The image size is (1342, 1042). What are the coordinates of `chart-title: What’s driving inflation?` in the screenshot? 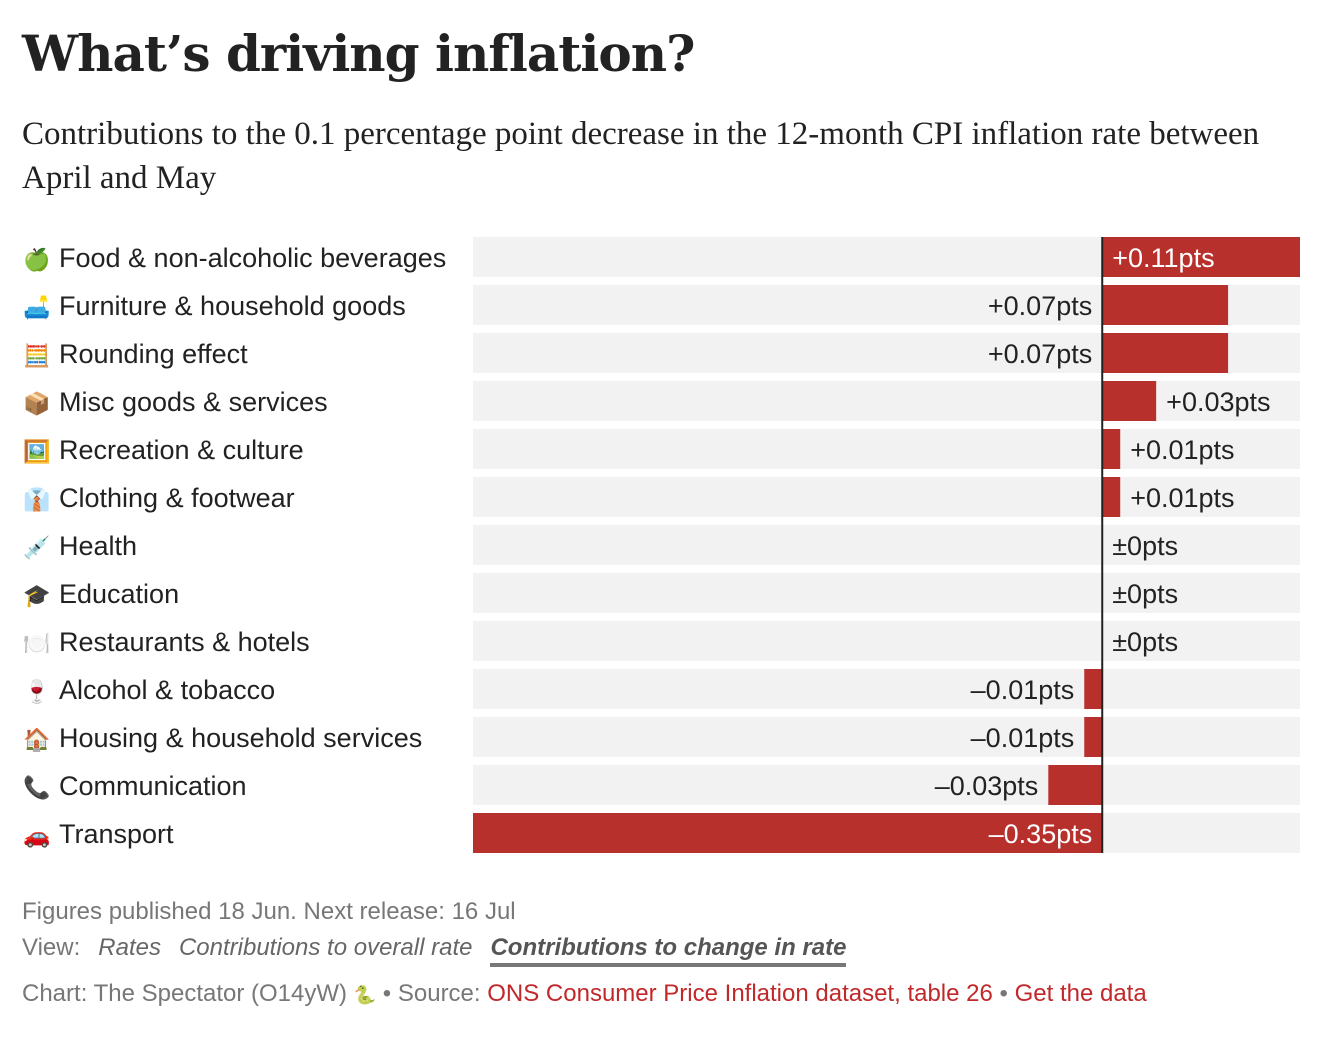 It's located at (358, 53).